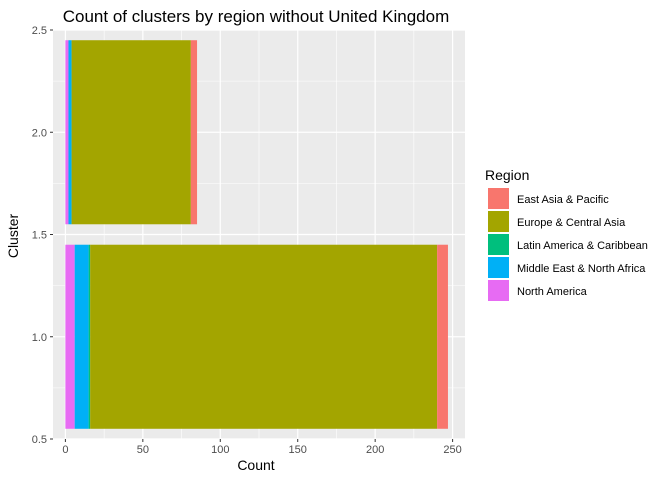 This screenshot has height=480, width=672. I want to click on legend-label: Latin America & Caribbean, so click(582, 246).